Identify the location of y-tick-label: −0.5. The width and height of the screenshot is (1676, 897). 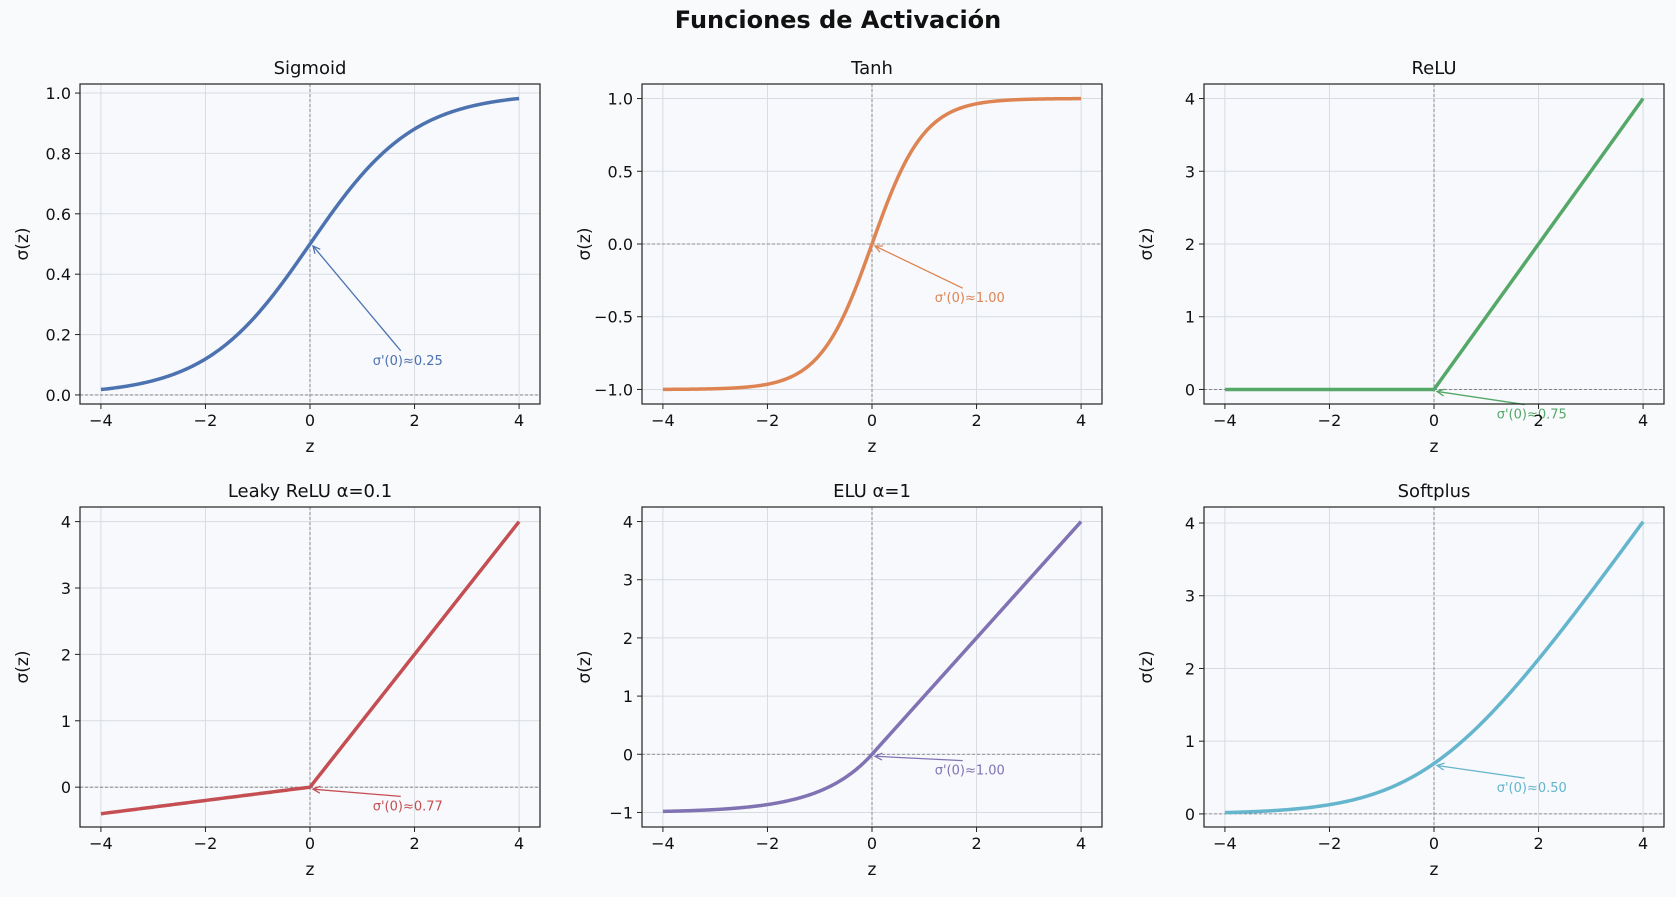
(613, 317).